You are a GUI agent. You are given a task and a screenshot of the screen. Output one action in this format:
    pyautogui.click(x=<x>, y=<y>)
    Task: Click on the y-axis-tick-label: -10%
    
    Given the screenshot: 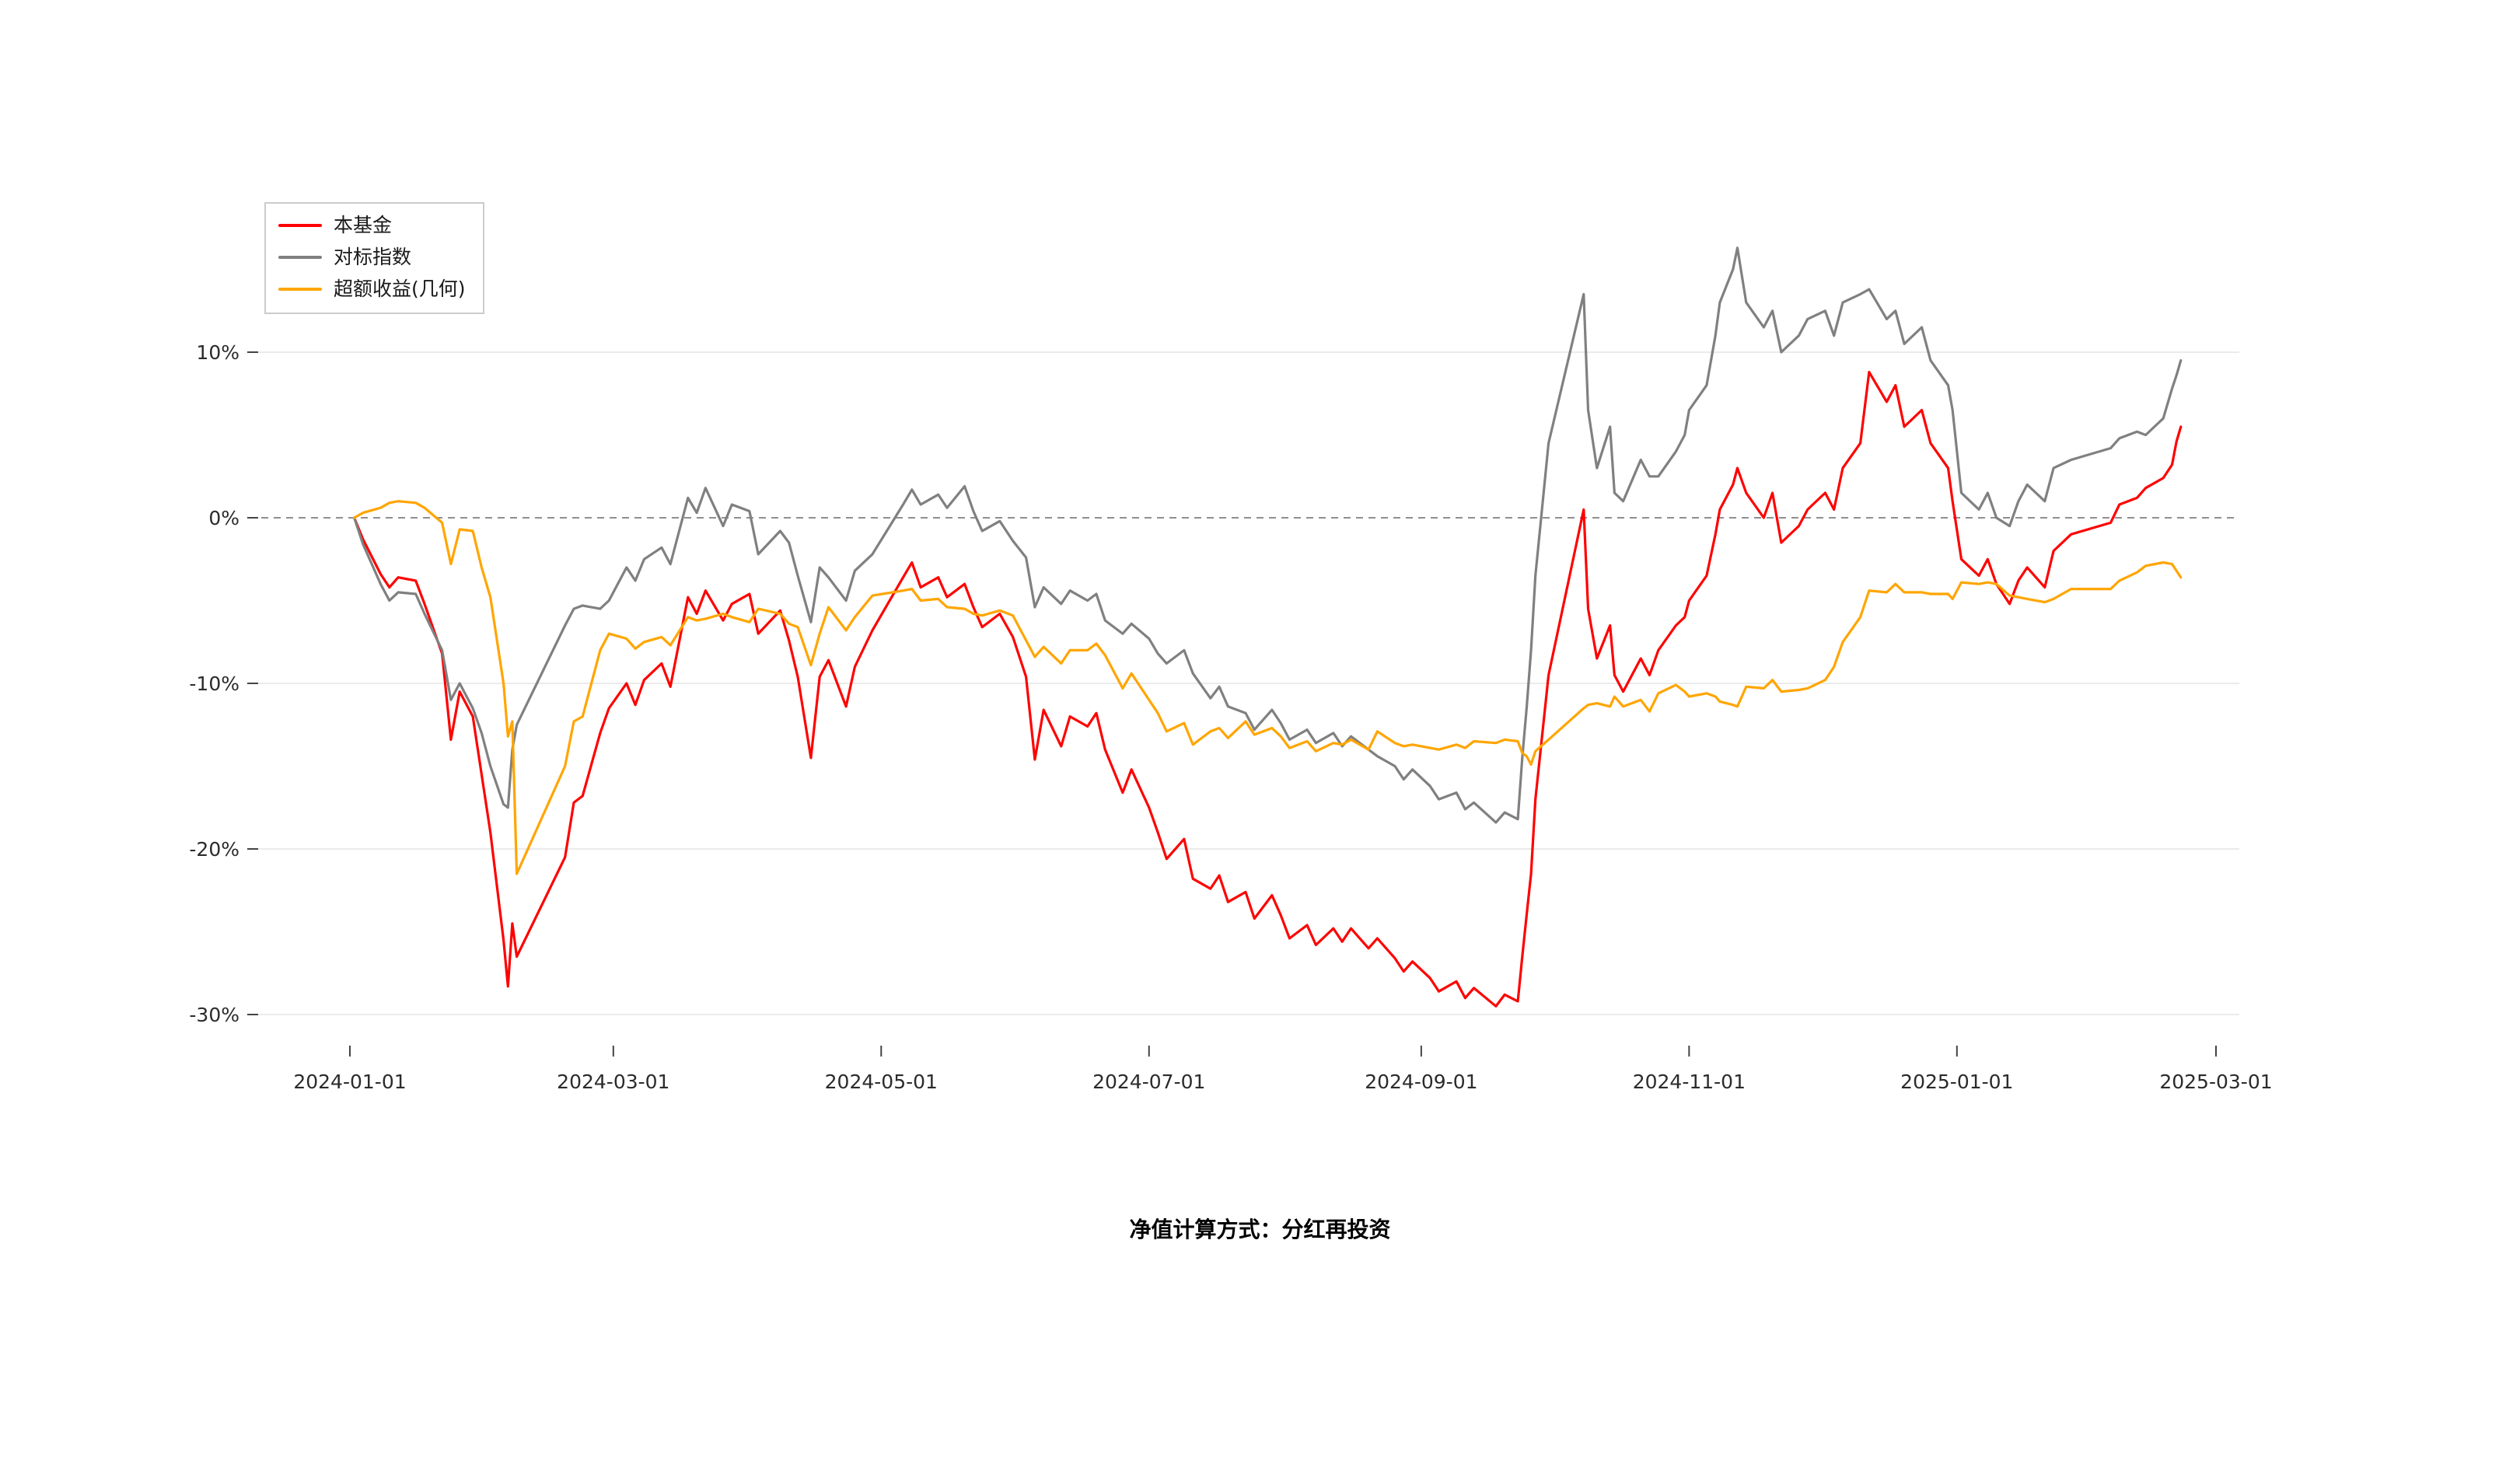 What is the action you would take?
    pyautogui.click(x=214, y=683)
    